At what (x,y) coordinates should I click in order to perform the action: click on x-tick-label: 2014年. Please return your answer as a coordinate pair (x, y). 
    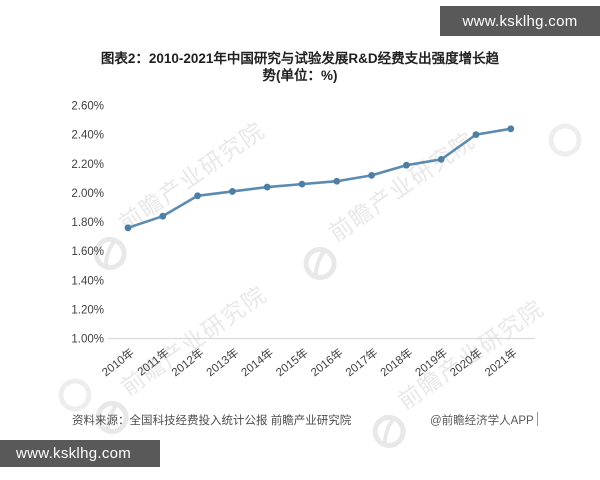
    Looking at the image, I should click on (257, 362).